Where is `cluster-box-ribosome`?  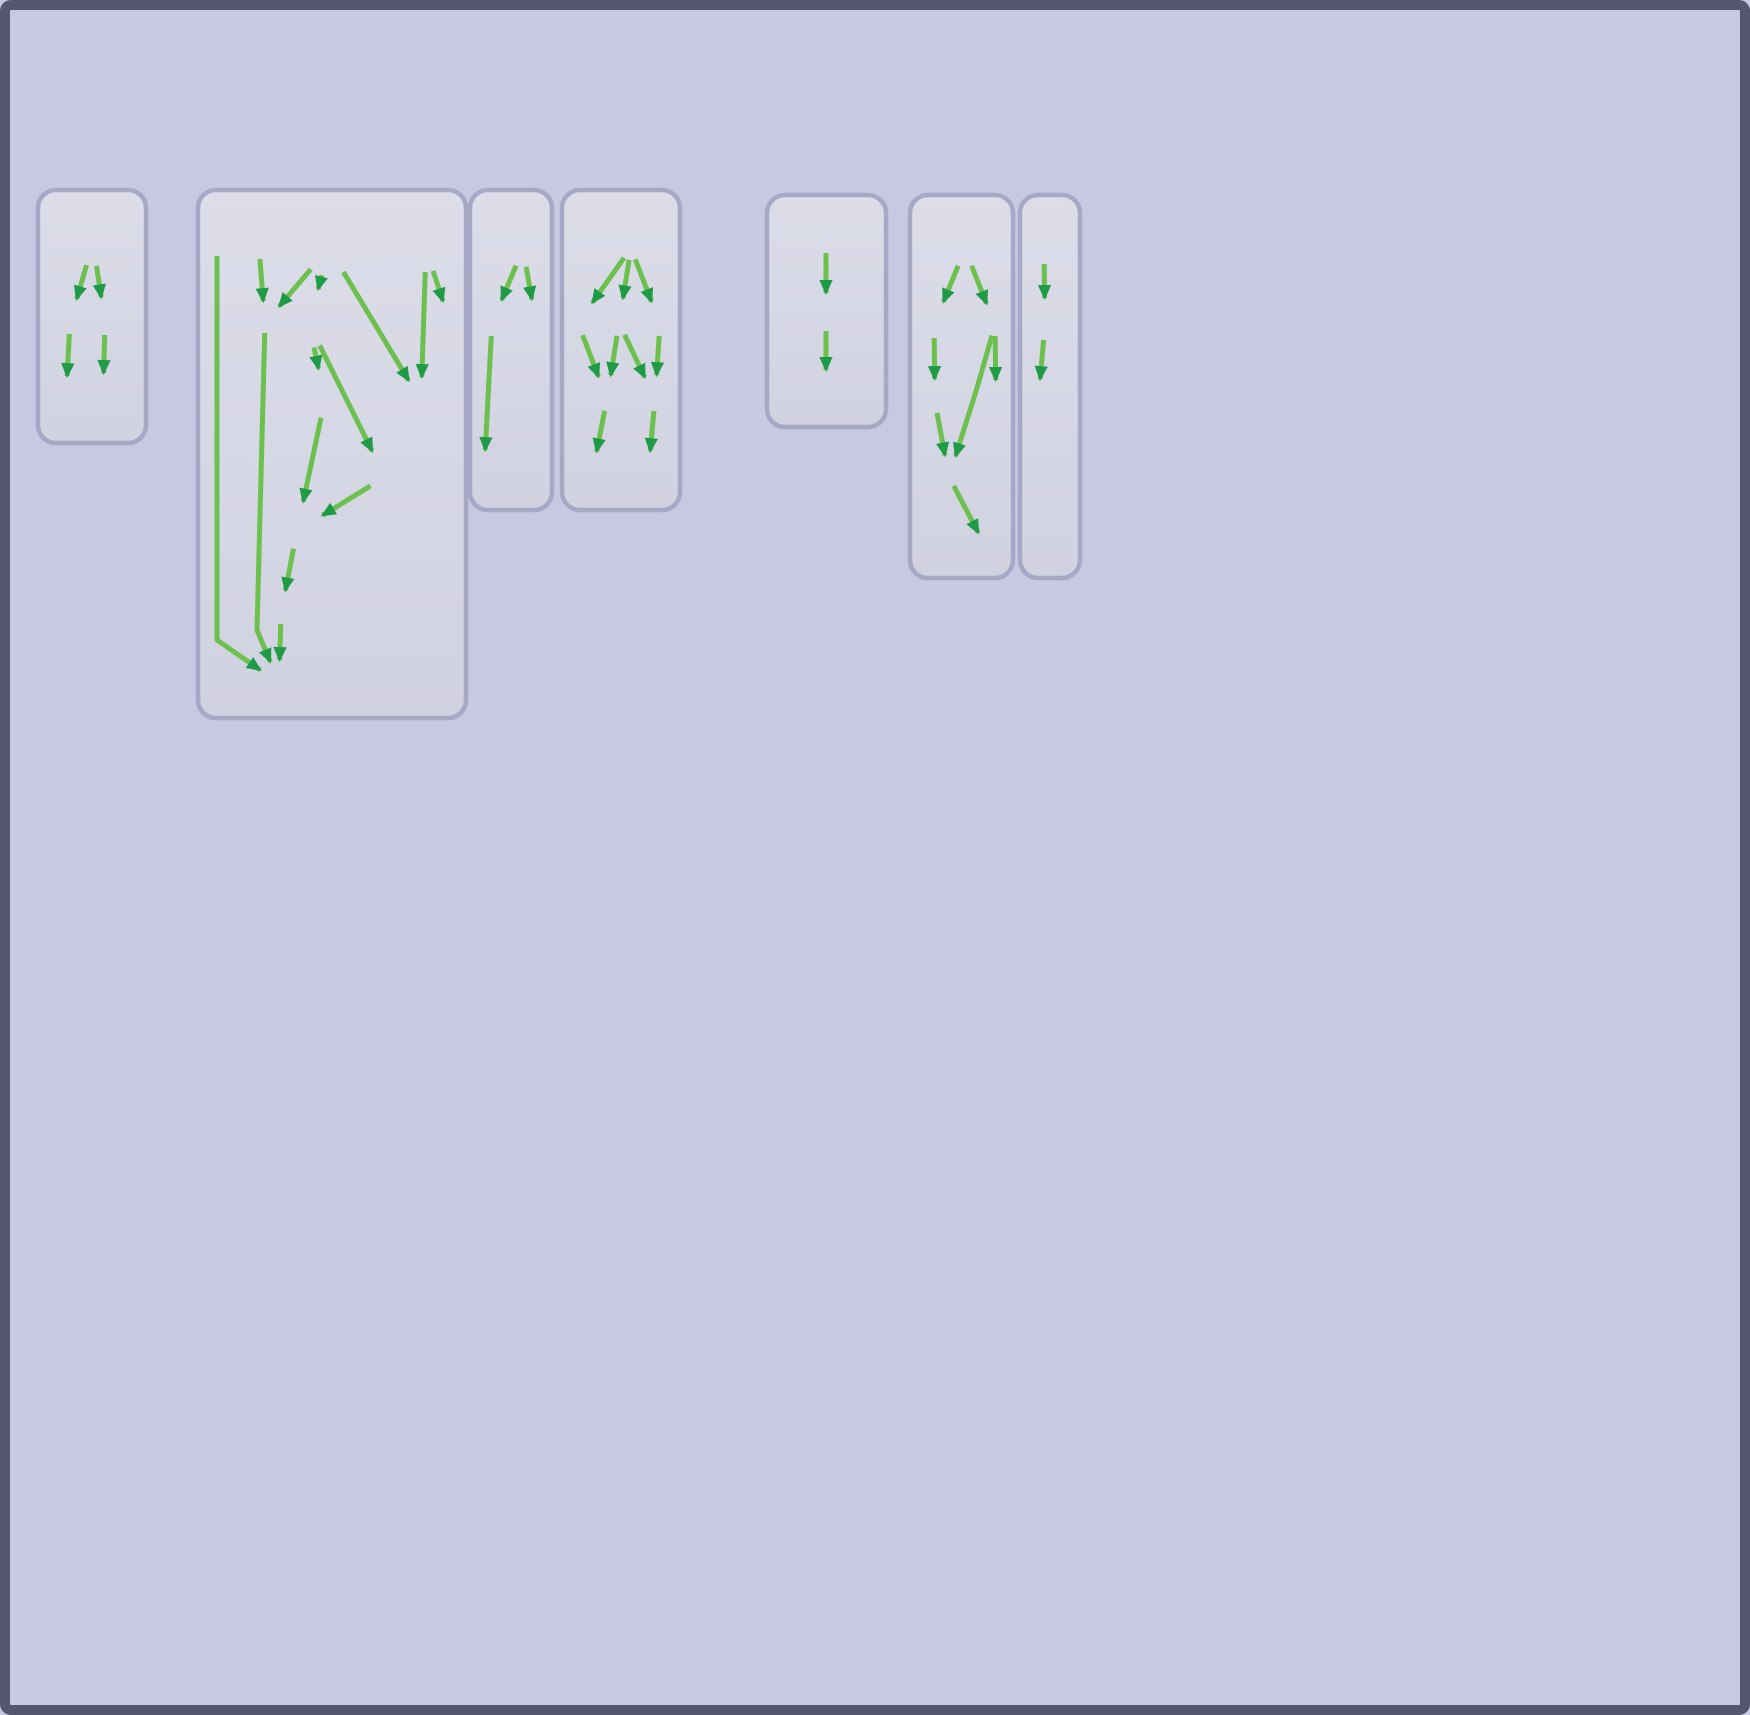 cluster-box-ribosome is located at coordinates (961, 386).